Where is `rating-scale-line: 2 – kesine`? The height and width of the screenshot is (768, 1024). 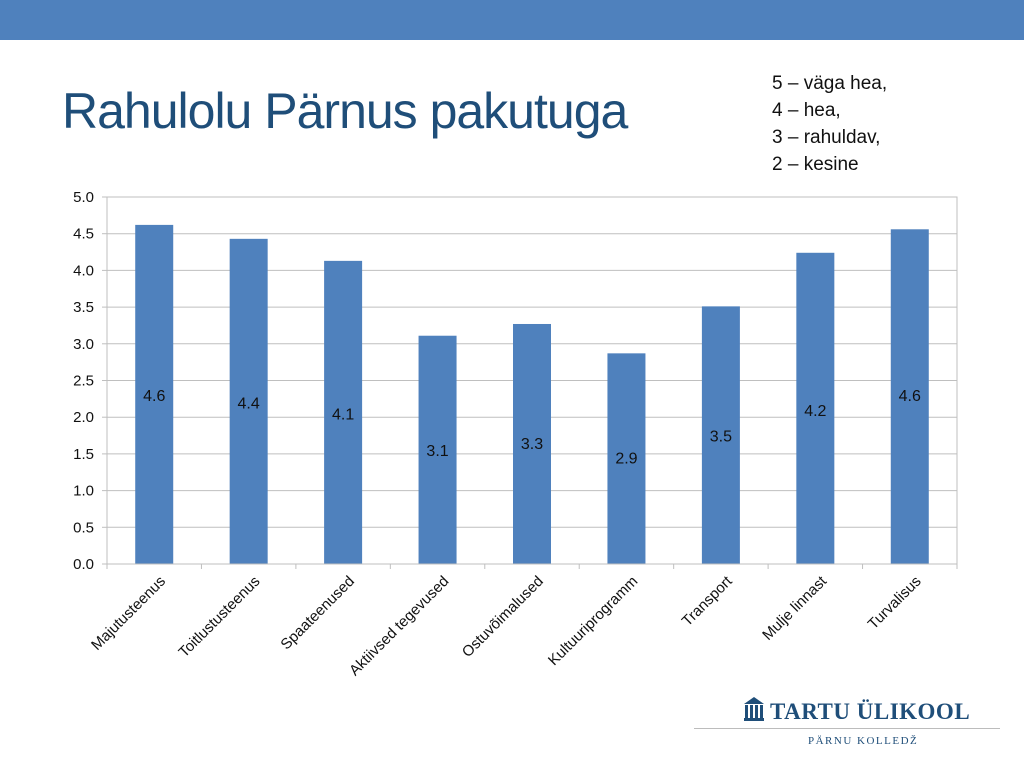 rating-scale-line: 2 – kesine is located at coordinates (815, 164).